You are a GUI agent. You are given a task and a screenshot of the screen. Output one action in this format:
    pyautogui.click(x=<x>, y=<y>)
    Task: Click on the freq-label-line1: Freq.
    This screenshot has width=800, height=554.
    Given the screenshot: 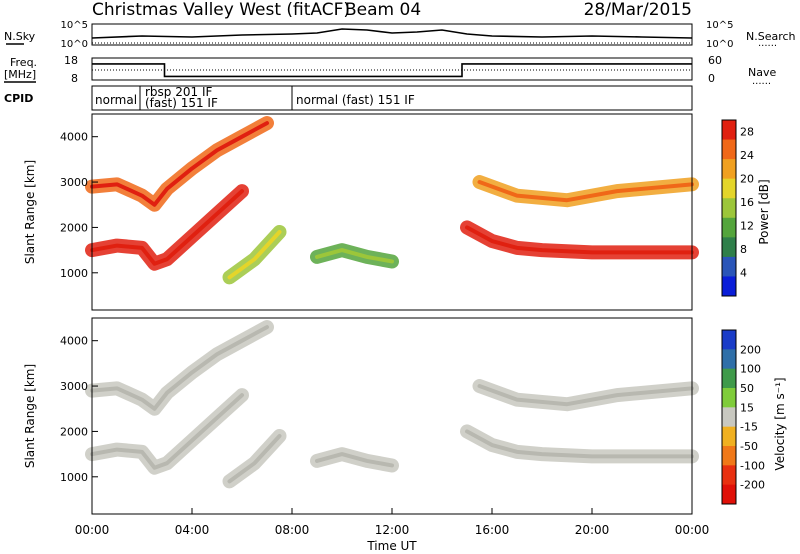 What is the action you would take?
    pyautogui.click(x=23, y=62)
    